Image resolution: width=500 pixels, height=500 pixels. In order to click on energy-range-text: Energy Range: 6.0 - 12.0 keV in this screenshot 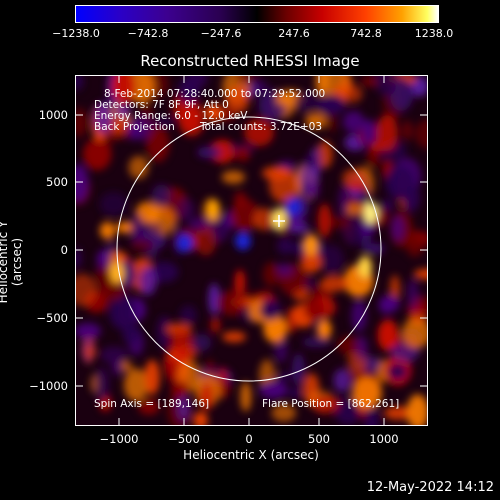, I will do `click(171, 116)`.